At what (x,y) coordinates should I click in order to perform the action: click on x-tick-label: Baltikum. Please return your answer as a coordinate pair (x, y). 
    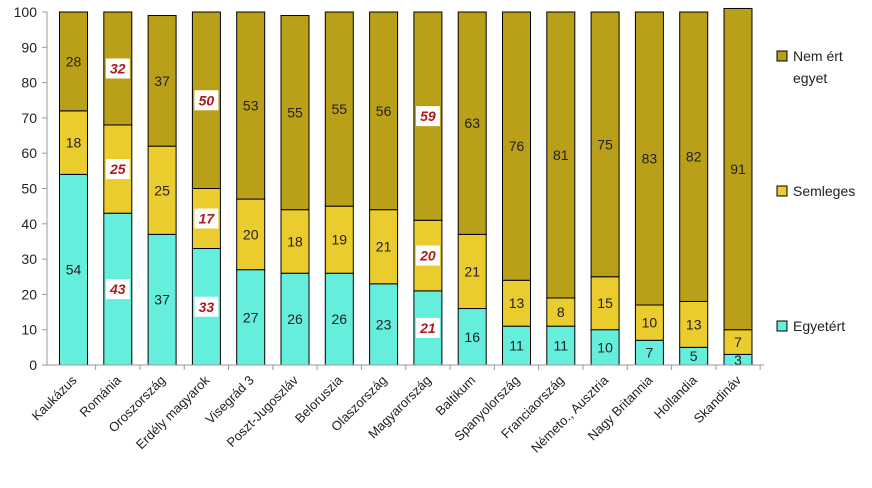
    Looking at the image, I should click on (455, 396).